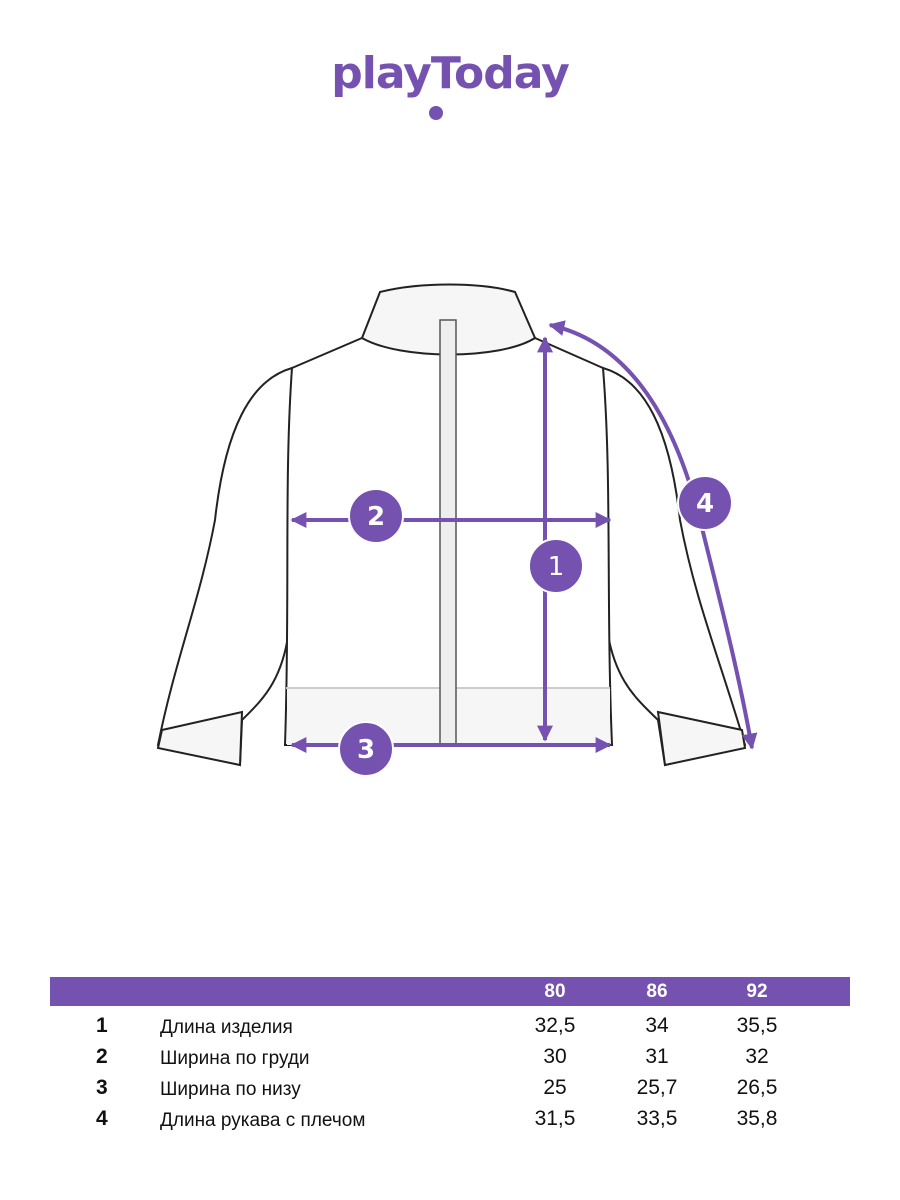 The height and width of the screenshot is (1200, 900). What do you see at coordinates (230, 1089) in the screenshot?
I see `row-label: Ширина по низу` at bounding box center [230, 1089].